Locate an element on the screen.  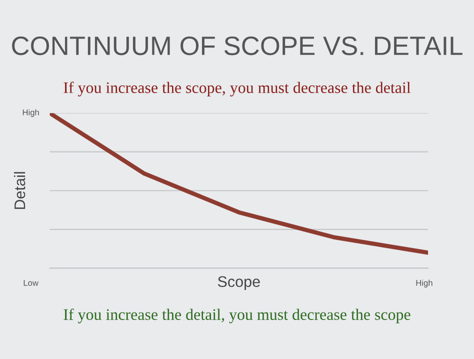
x-axis-title: Scope is located at coordinates (239, 283).